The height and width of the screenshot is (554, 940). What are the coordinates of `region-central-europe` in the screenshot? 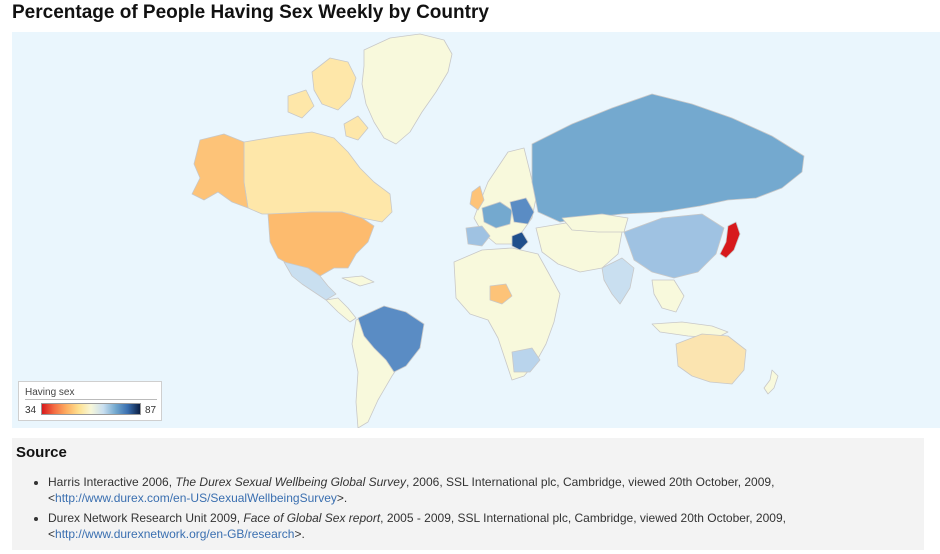 It's located at (497, 215).